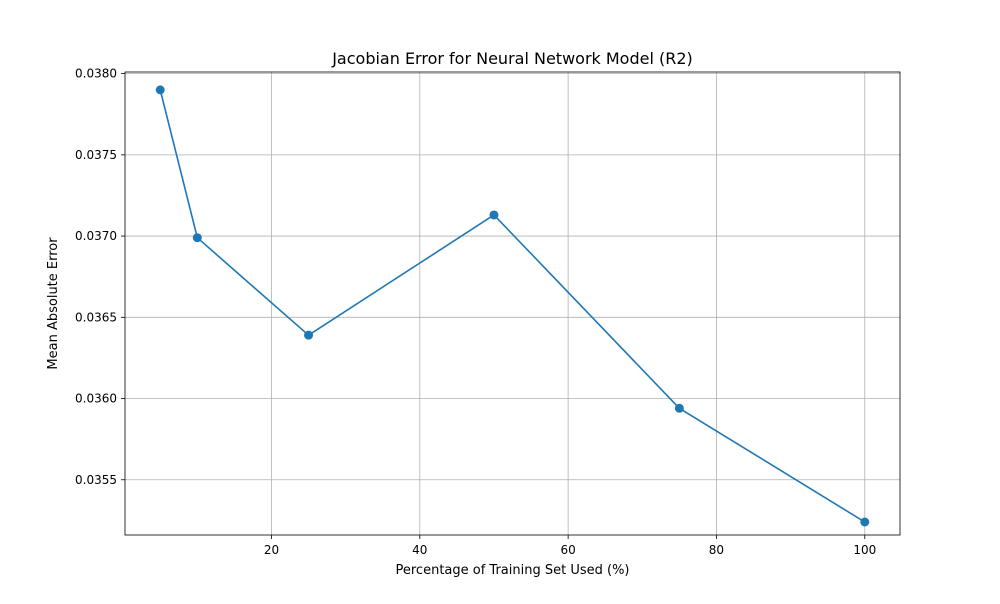 The height and width of the screenshot is (604, 1000). I want to click on y-tick-label: 0.0370, so click(96, 236).